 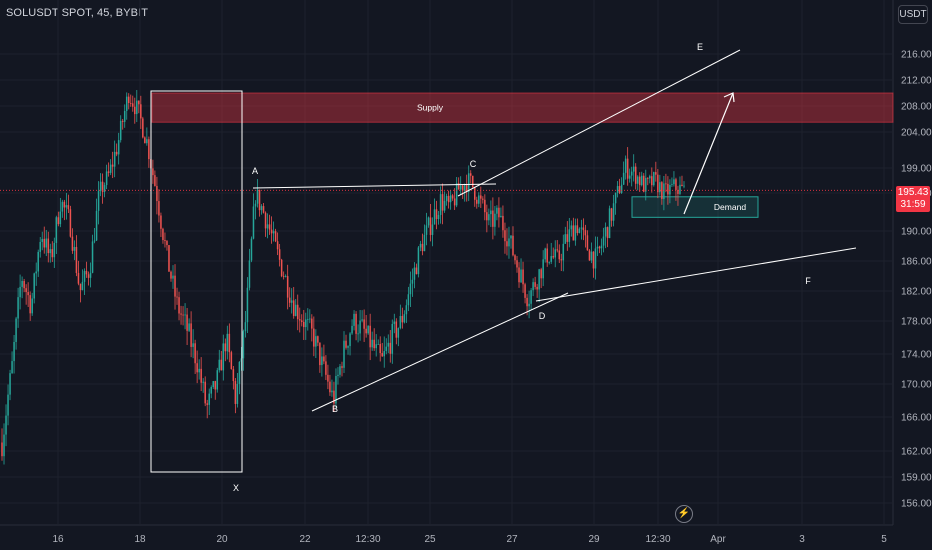 What do you see at coordinates (884, 539) in the screenshot?
I see `time-tick-label: 5` at bounding box center [884, 539].